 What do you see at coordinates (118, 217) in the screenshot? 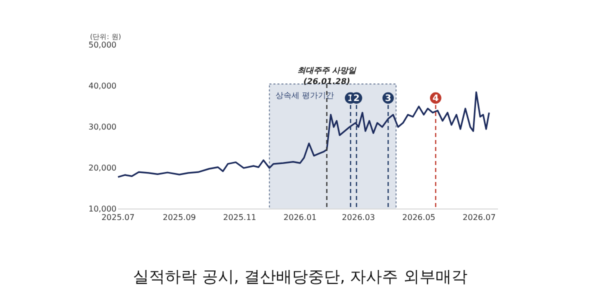
I see `x-tick-label: 2025.07` at bounding box center [118, 217].